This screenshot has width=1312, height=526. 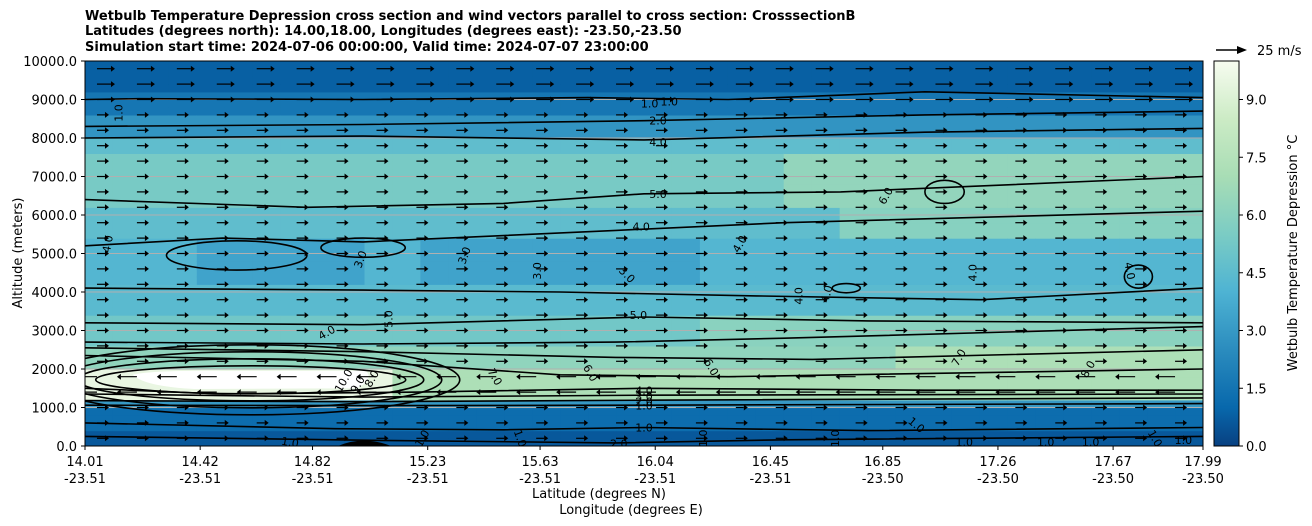 I want to click on contour-label: 1.0, so click(x=703, y=439).